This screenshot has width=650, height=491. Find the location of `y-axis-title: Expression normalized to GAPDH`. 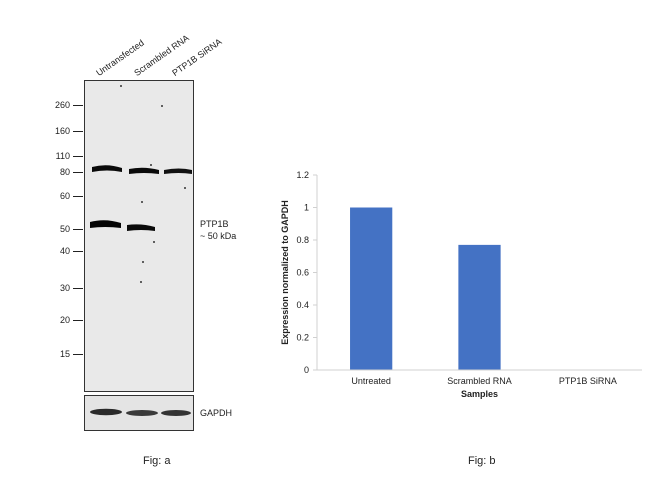

y-axis-title: Expression normalized to GAPDH is located at coordinates (285, 272).